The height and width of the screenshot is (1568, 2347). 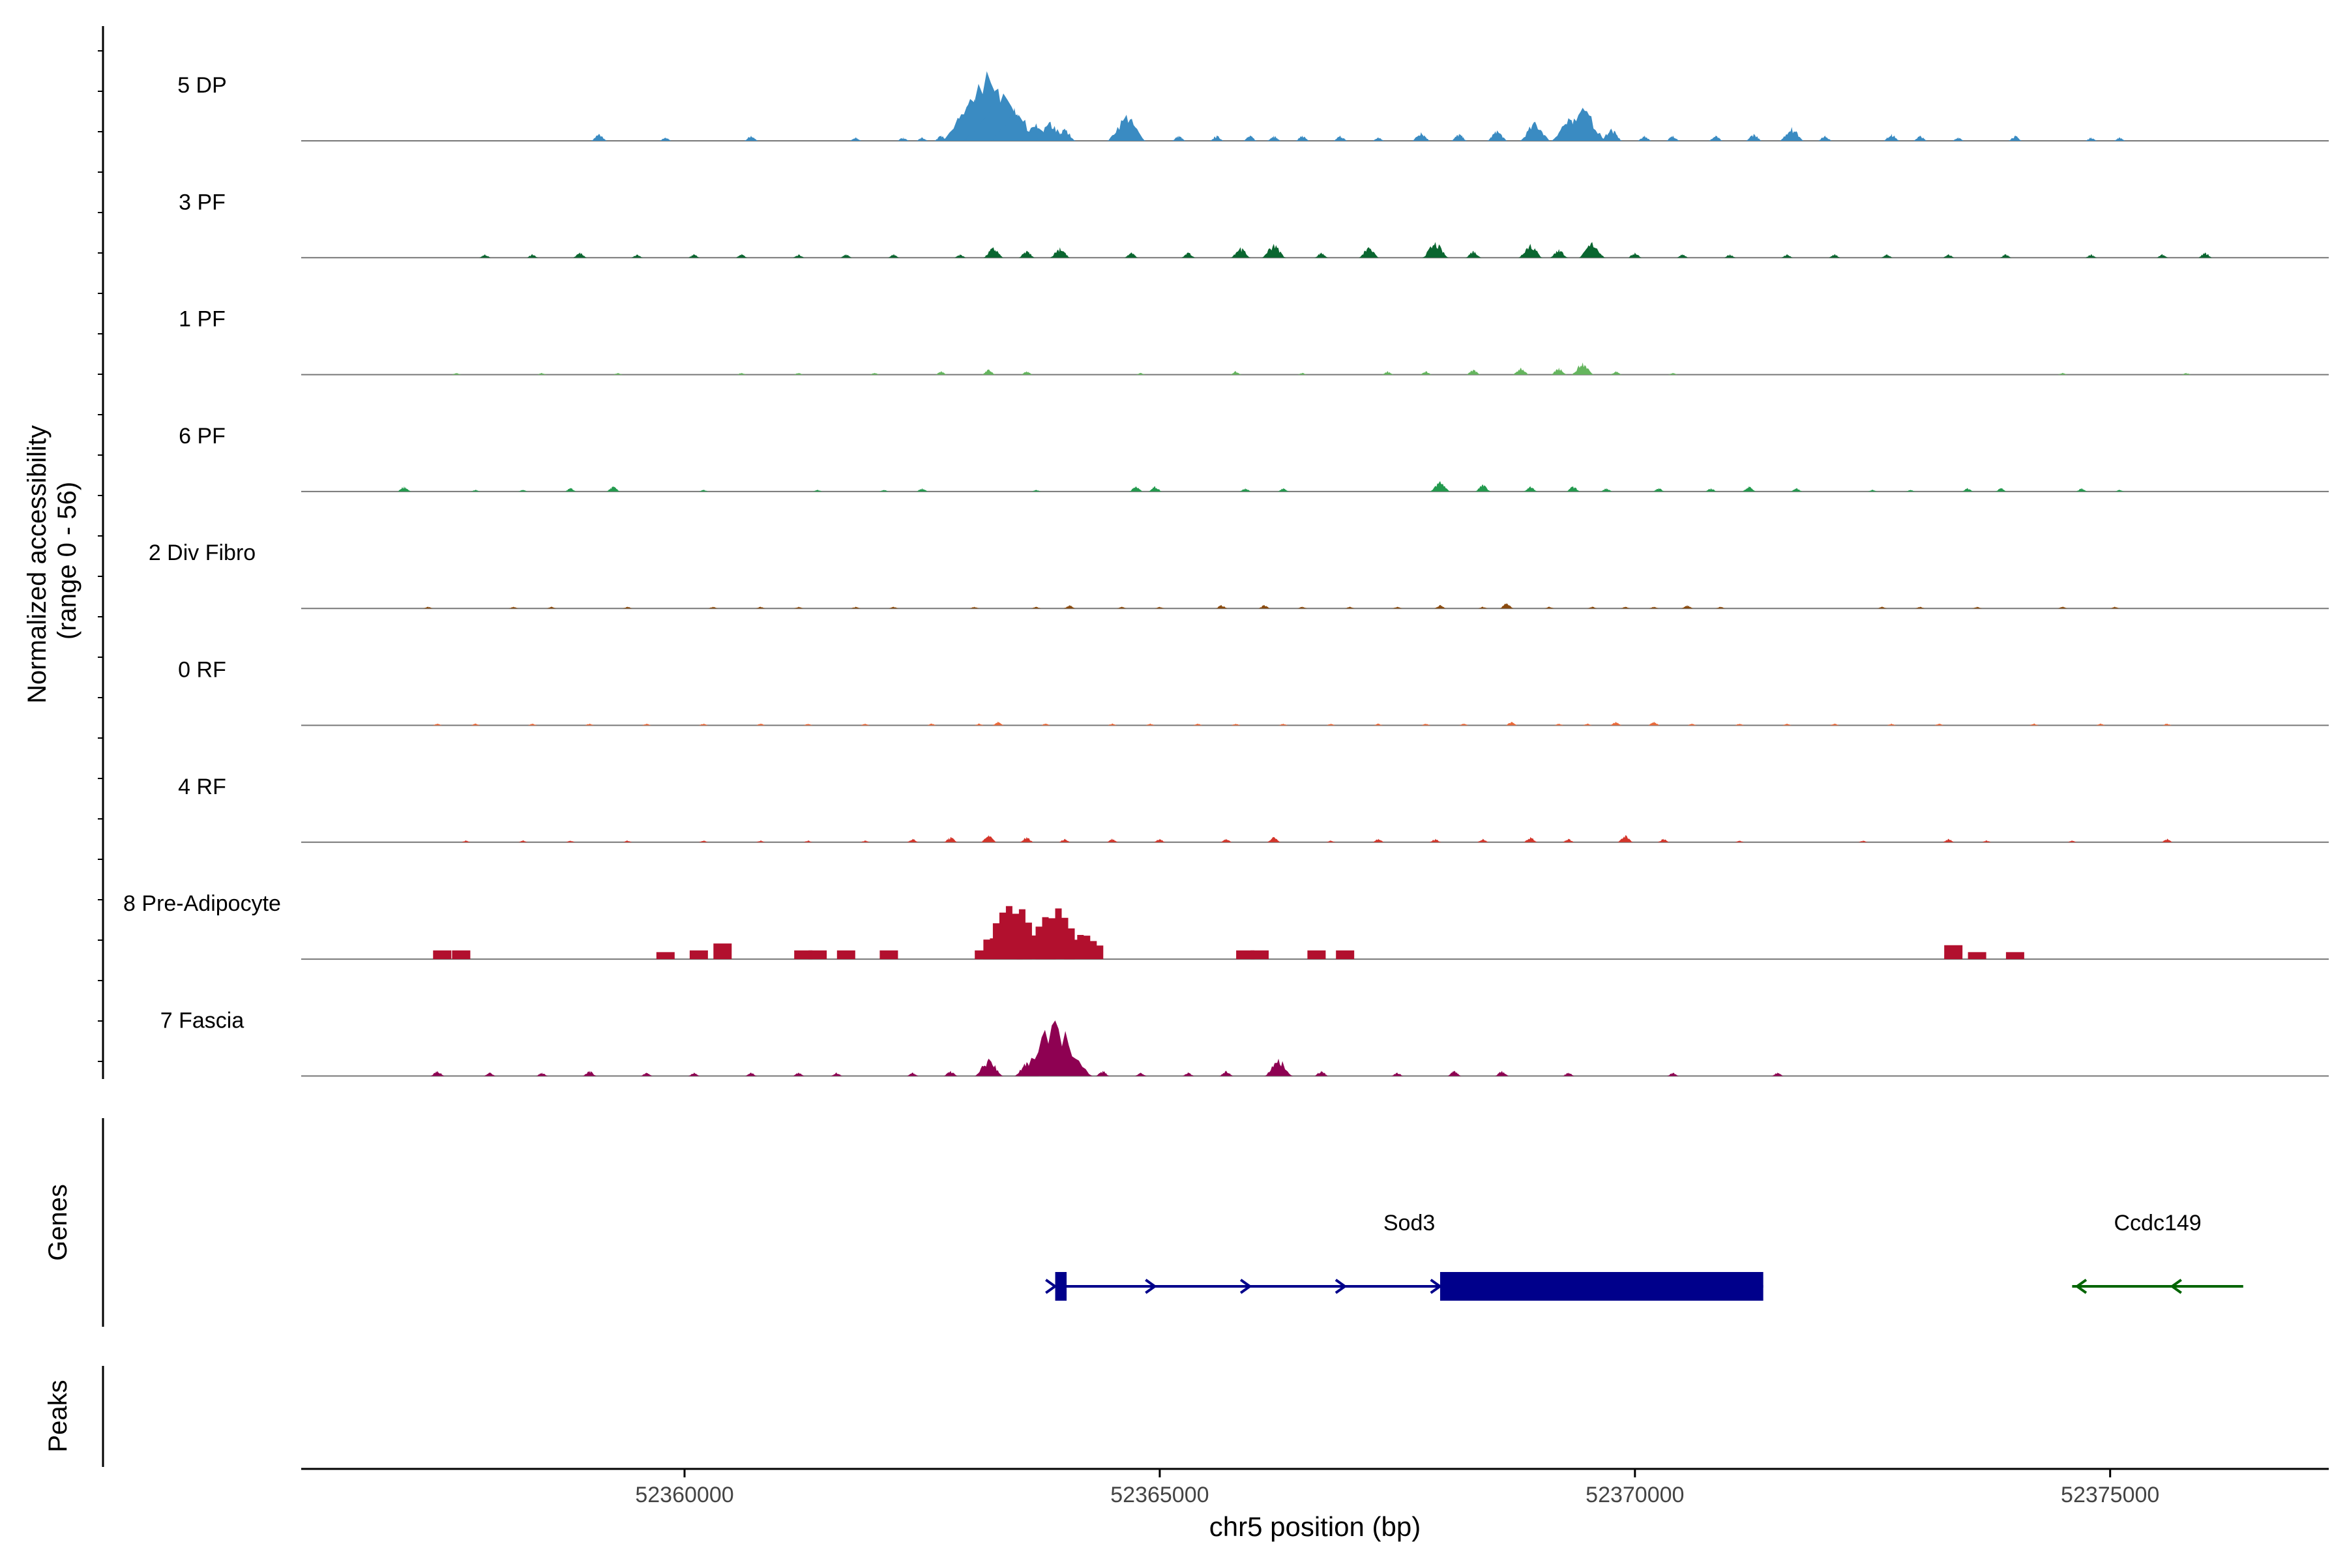 What do you see at coordinates (1409, 1223) in the screenshot?
I see `gene-label: Sod3` at bounding box center [1409, 1223].